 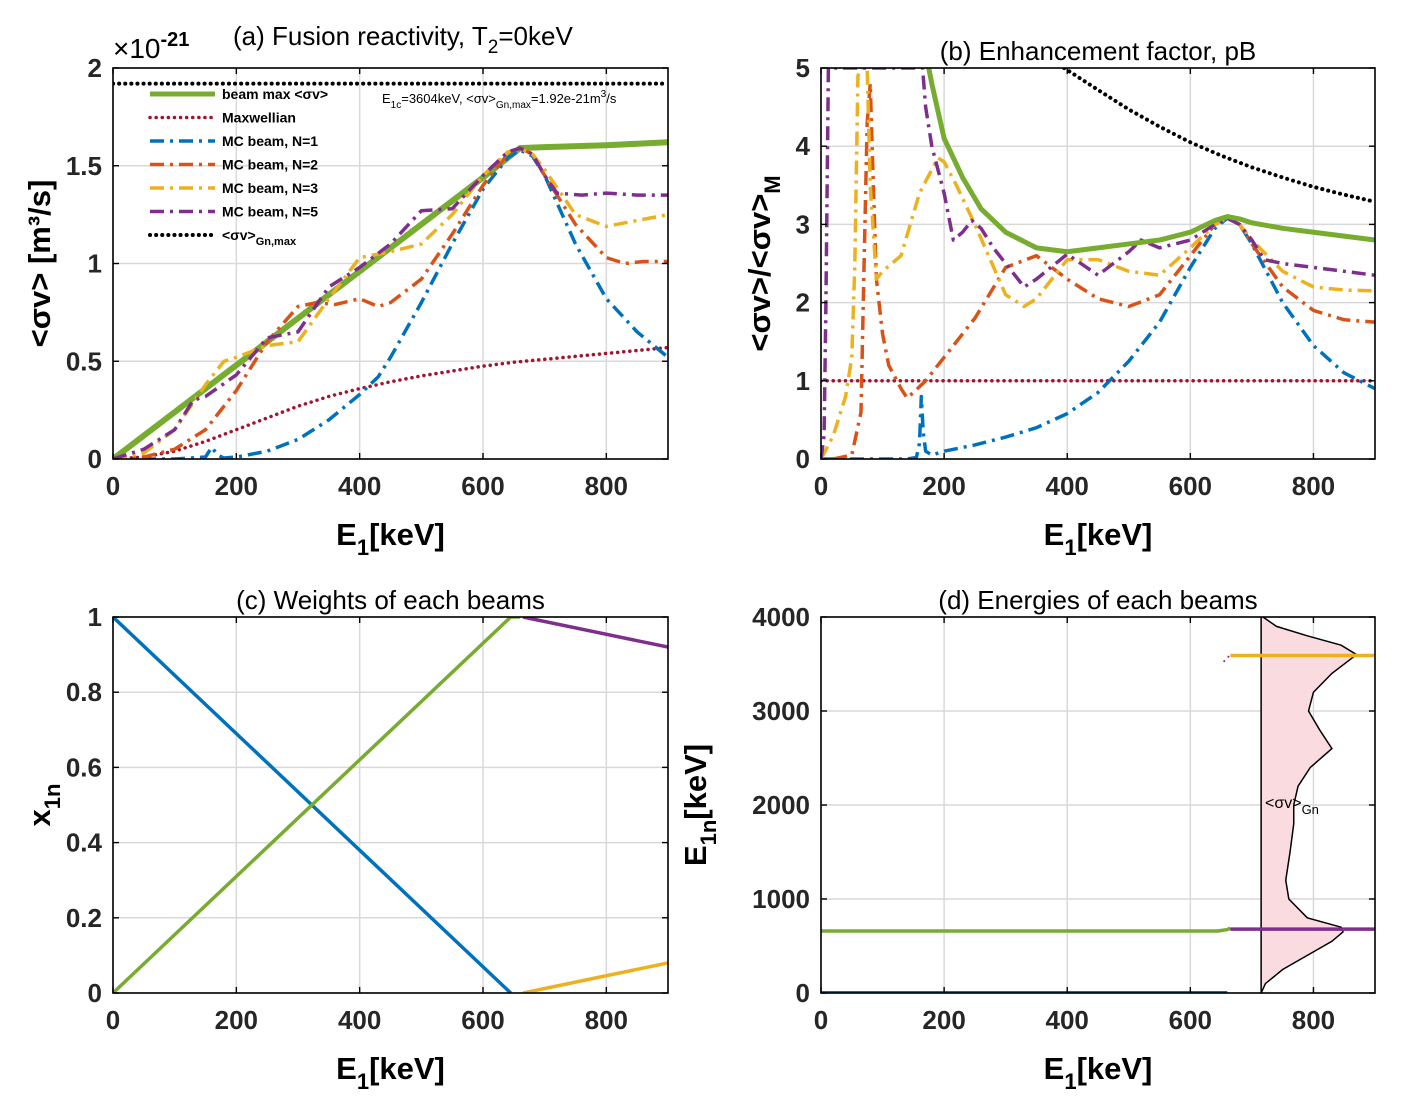 I want to click on chart-title: (c) Weights of each beams, so click(x=390, y=600).